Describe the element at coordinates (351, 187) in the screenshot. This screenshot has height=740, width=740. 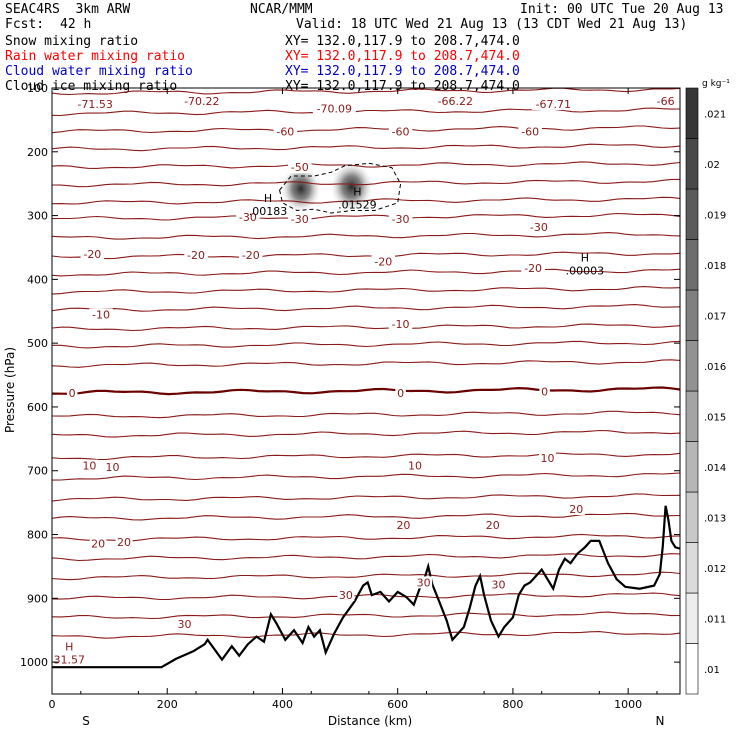
I see `shaded-maximum` at that location.